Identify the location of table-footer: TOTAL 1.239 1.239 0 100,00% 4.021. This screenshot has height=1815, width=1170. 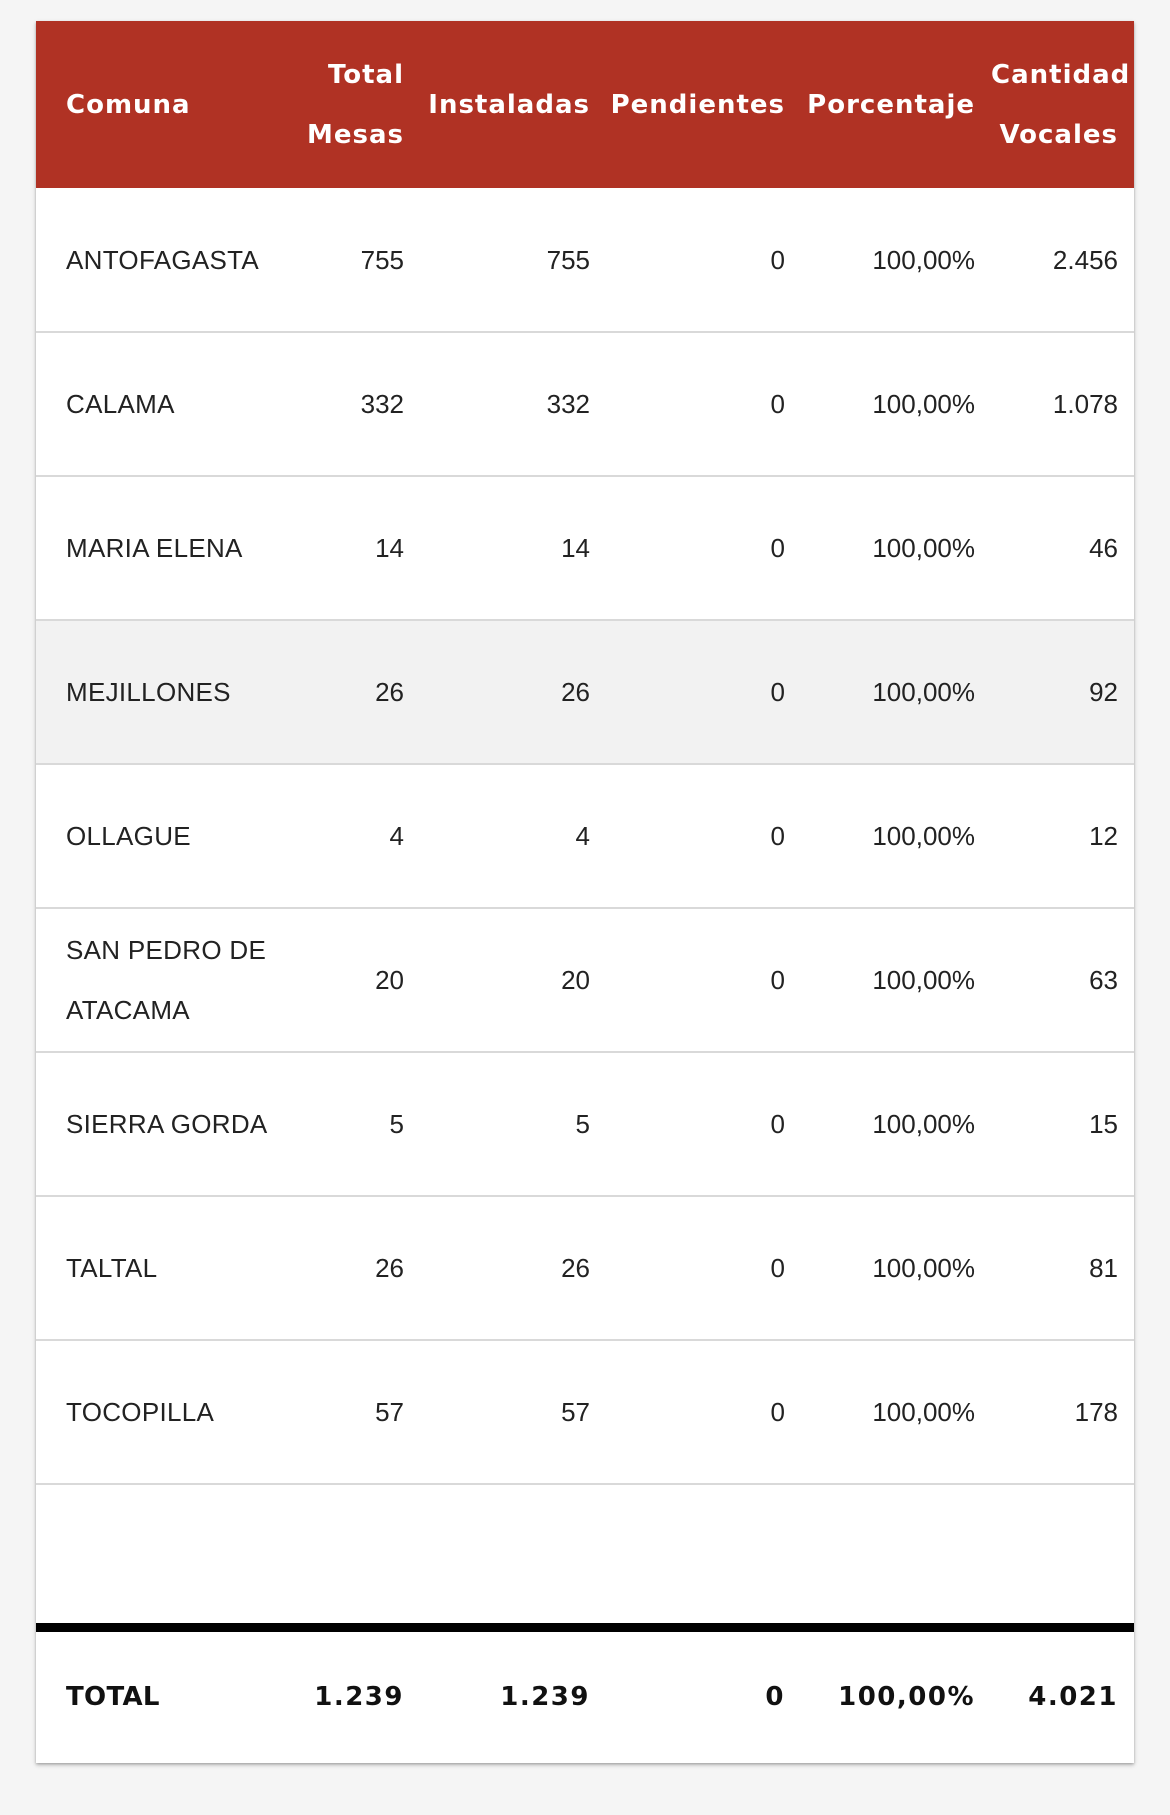
(585, 1695).